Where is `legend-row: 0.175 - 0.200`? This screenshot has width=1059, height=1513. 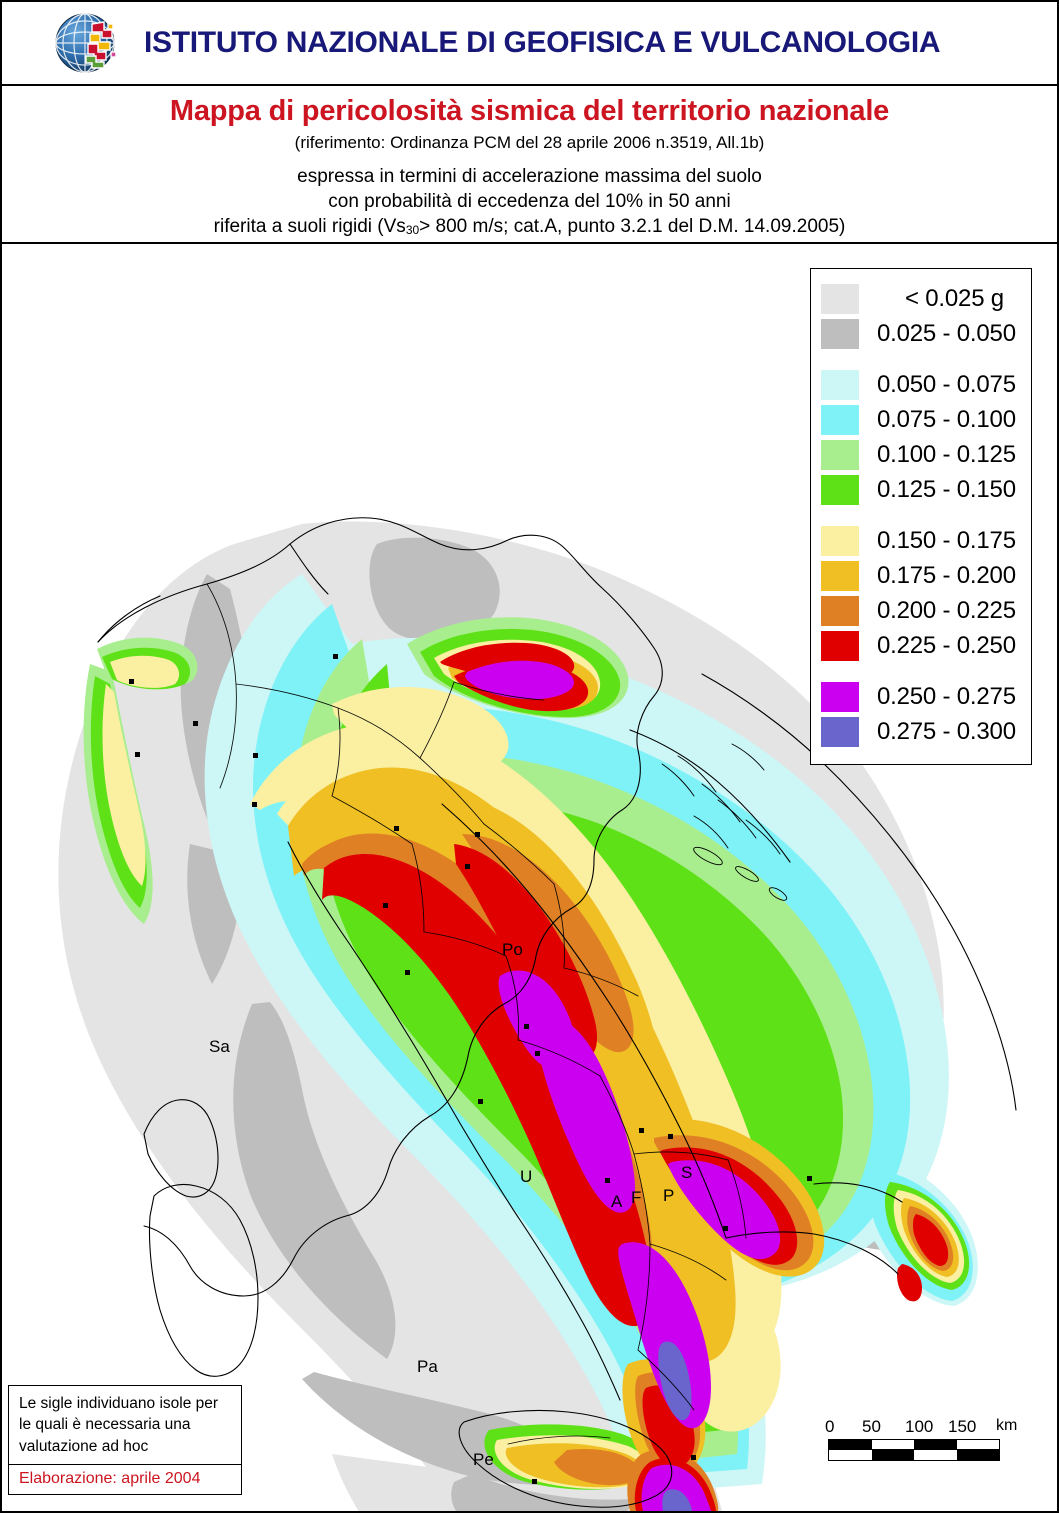 legend-row: 0.175 - 0.200 is located at coordinates (926, 575).